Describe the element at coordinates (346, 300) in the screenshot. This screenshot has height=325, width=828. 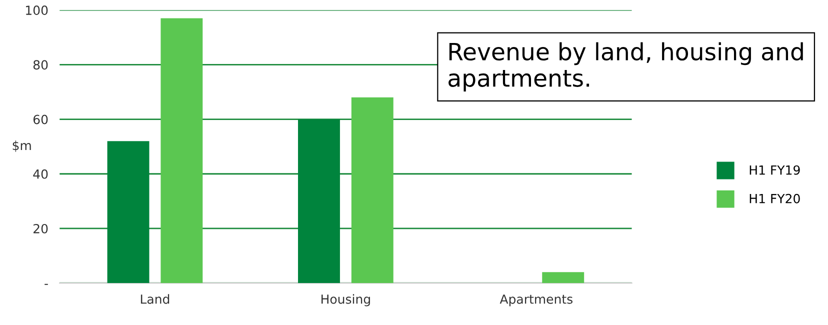
I see `x-tick-label: Housing` at that location.